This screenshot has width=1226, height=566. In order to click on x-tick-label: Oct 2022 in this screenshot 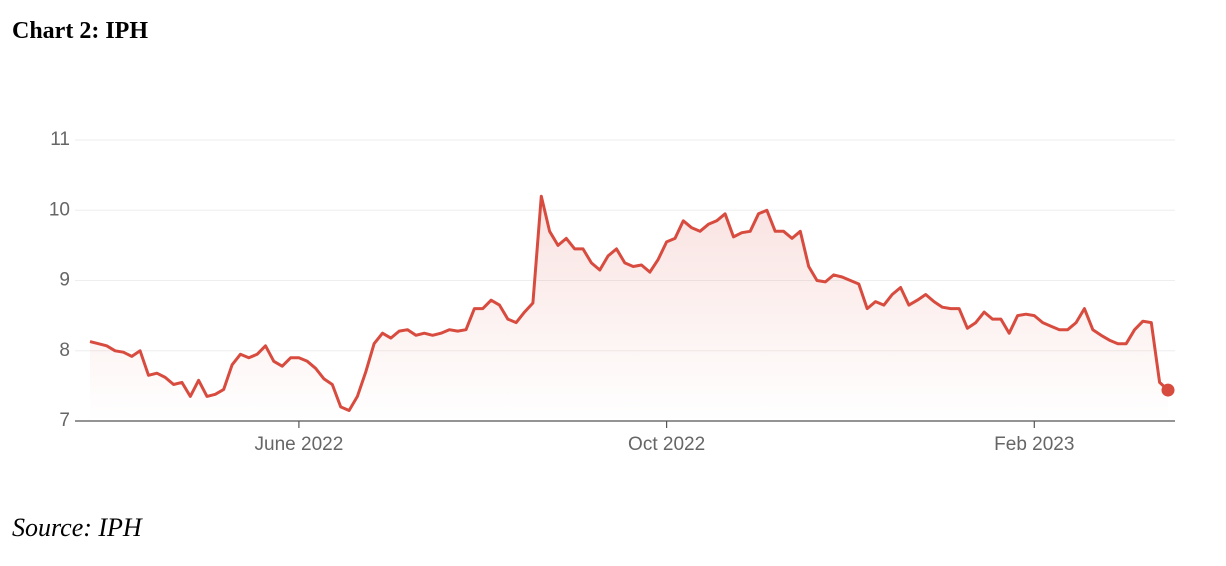, I will do `click(666, 444)`.